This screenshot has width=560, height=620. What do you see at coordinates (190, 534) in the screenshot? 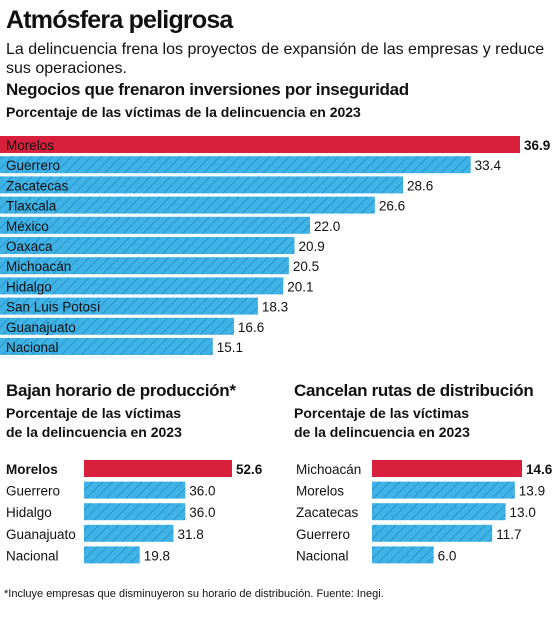
I see `value-label: 31.8` at bounding box center [190, 534].